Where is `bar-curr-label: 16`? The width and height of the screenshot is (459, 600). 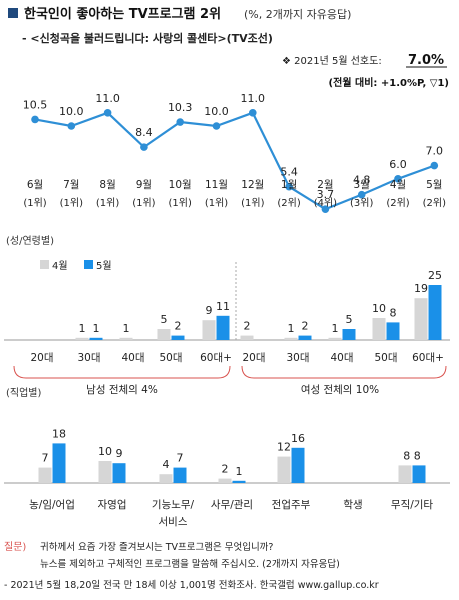 bar-curr-label: 16 is located at coordinates (298, 438).